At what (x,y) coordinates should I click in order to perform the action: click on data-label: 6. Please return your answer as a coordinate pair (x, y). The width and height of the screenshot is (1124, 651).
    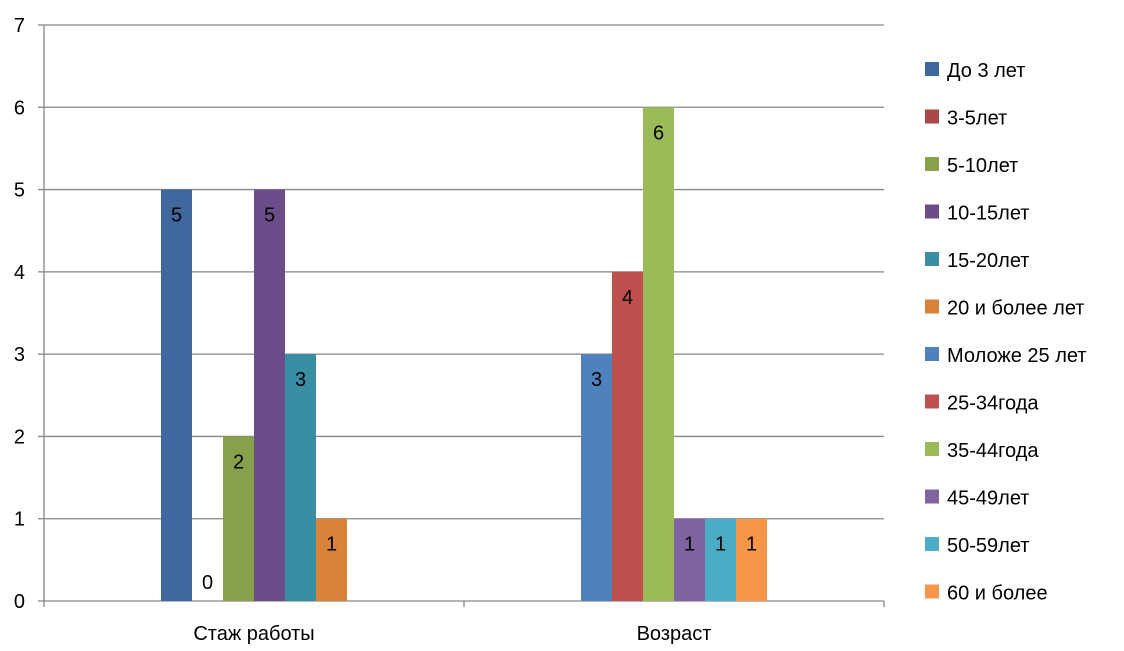
    Looking at the image, I should click on (658, 133).